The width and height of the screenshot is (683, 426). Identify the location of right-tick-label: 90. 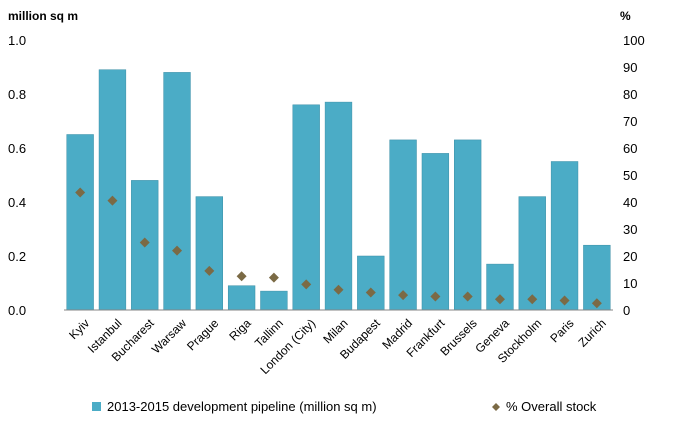
(630, 67).